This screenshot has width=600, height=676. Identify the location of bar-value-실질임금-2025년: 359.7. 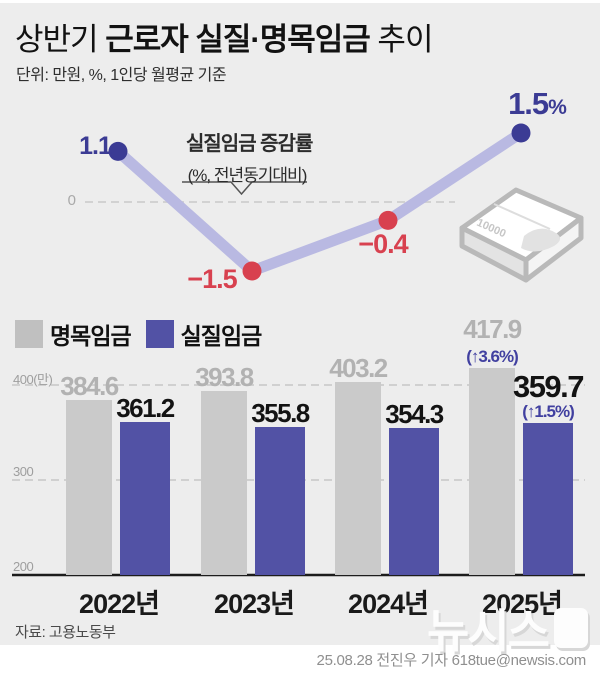
(548, 387).